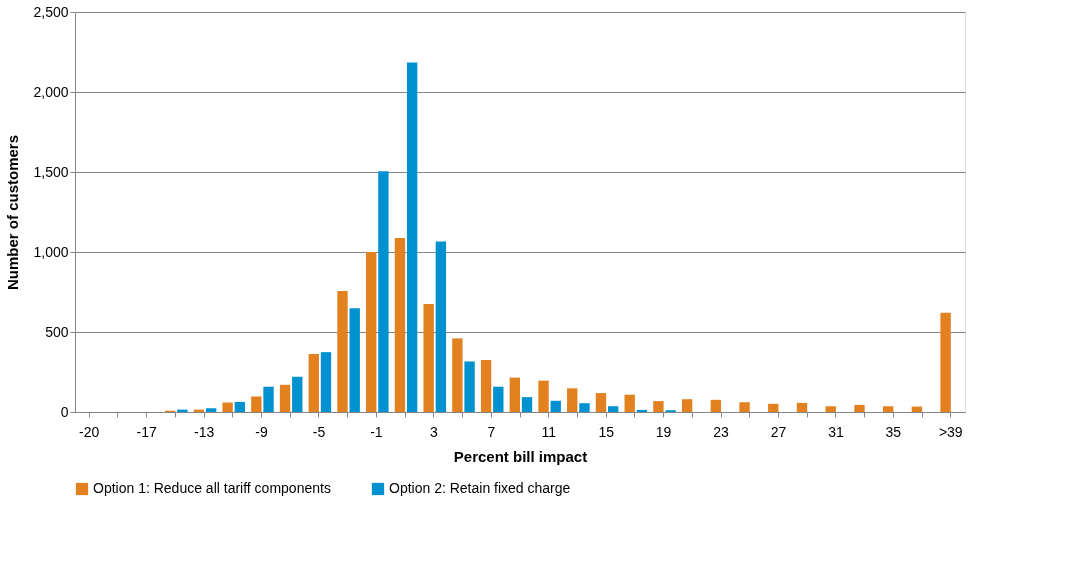 Image resolution: width=1081 pixels, height=588 pixels. I want to click on x-tick-label: 19, so click(663, 431).